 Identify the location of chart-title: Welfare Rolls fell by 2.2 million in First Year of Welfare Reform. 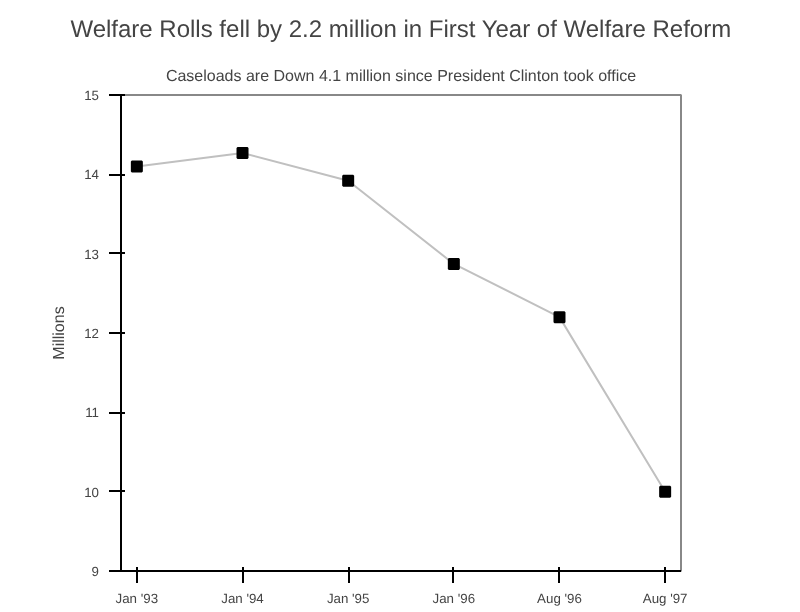
(401, 29).